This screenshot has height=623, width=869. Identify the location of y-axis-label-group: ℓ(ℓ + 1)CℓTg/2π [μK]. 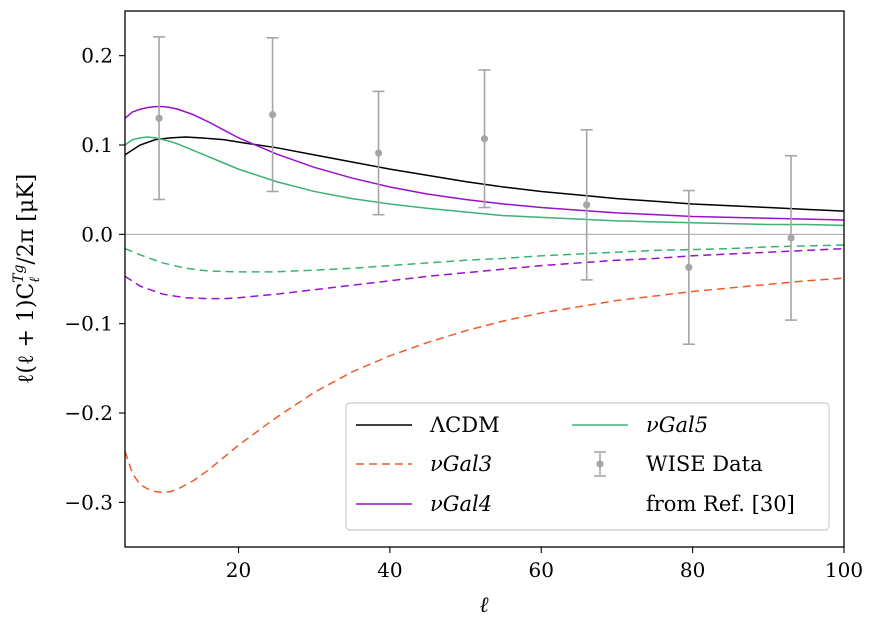
(27, 279).